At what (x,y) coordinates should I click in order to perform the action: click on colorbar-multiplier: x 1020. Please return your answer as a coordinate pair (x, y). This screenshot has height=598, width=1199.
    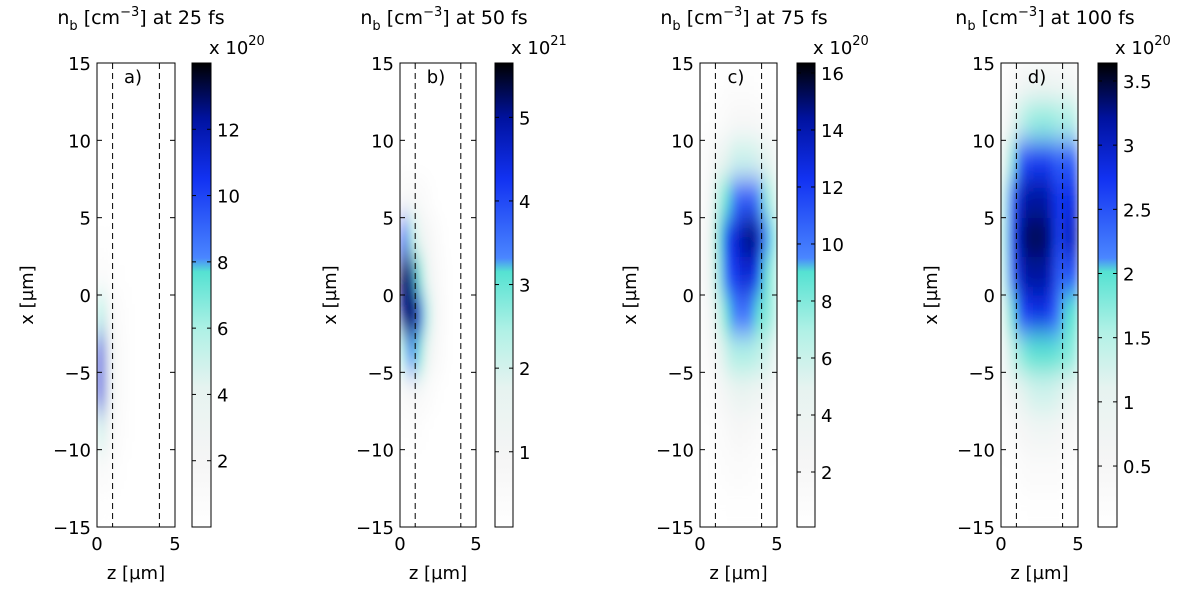
    Looking at the image, I should click on (237, 46).